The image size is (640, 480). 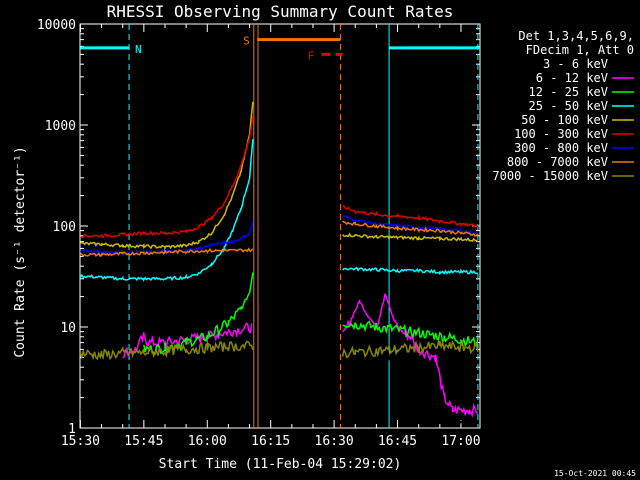 What do you see at coordinates (279, 380) in the screenshot?
I see `series-3-6-kev` at bounding box center [279, 380].